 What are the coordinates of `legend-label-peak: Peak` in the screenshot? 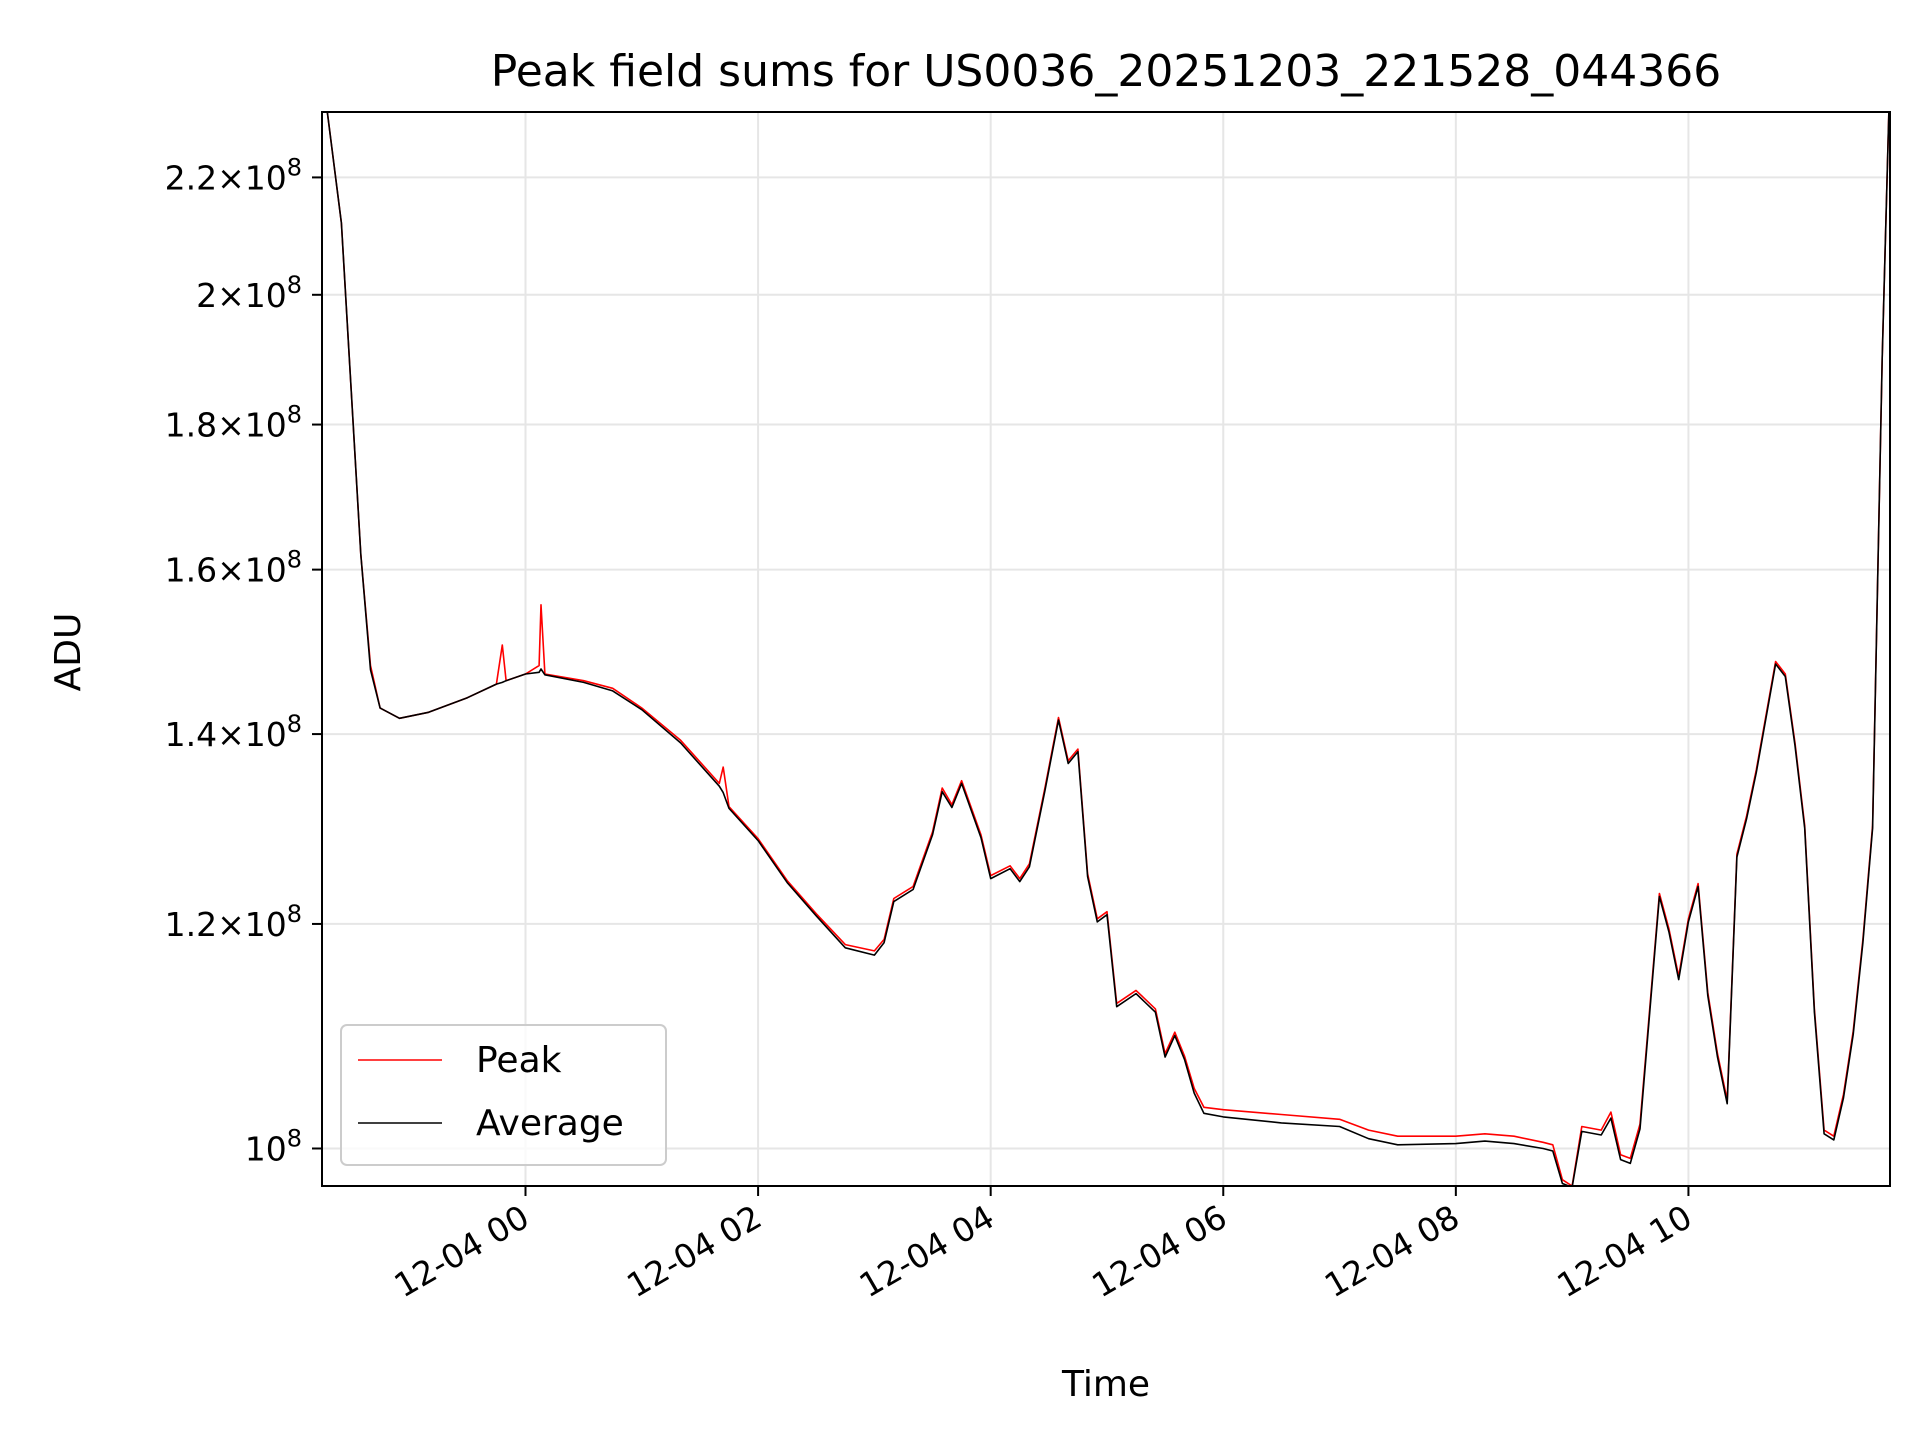 It's located at (519, 1060).